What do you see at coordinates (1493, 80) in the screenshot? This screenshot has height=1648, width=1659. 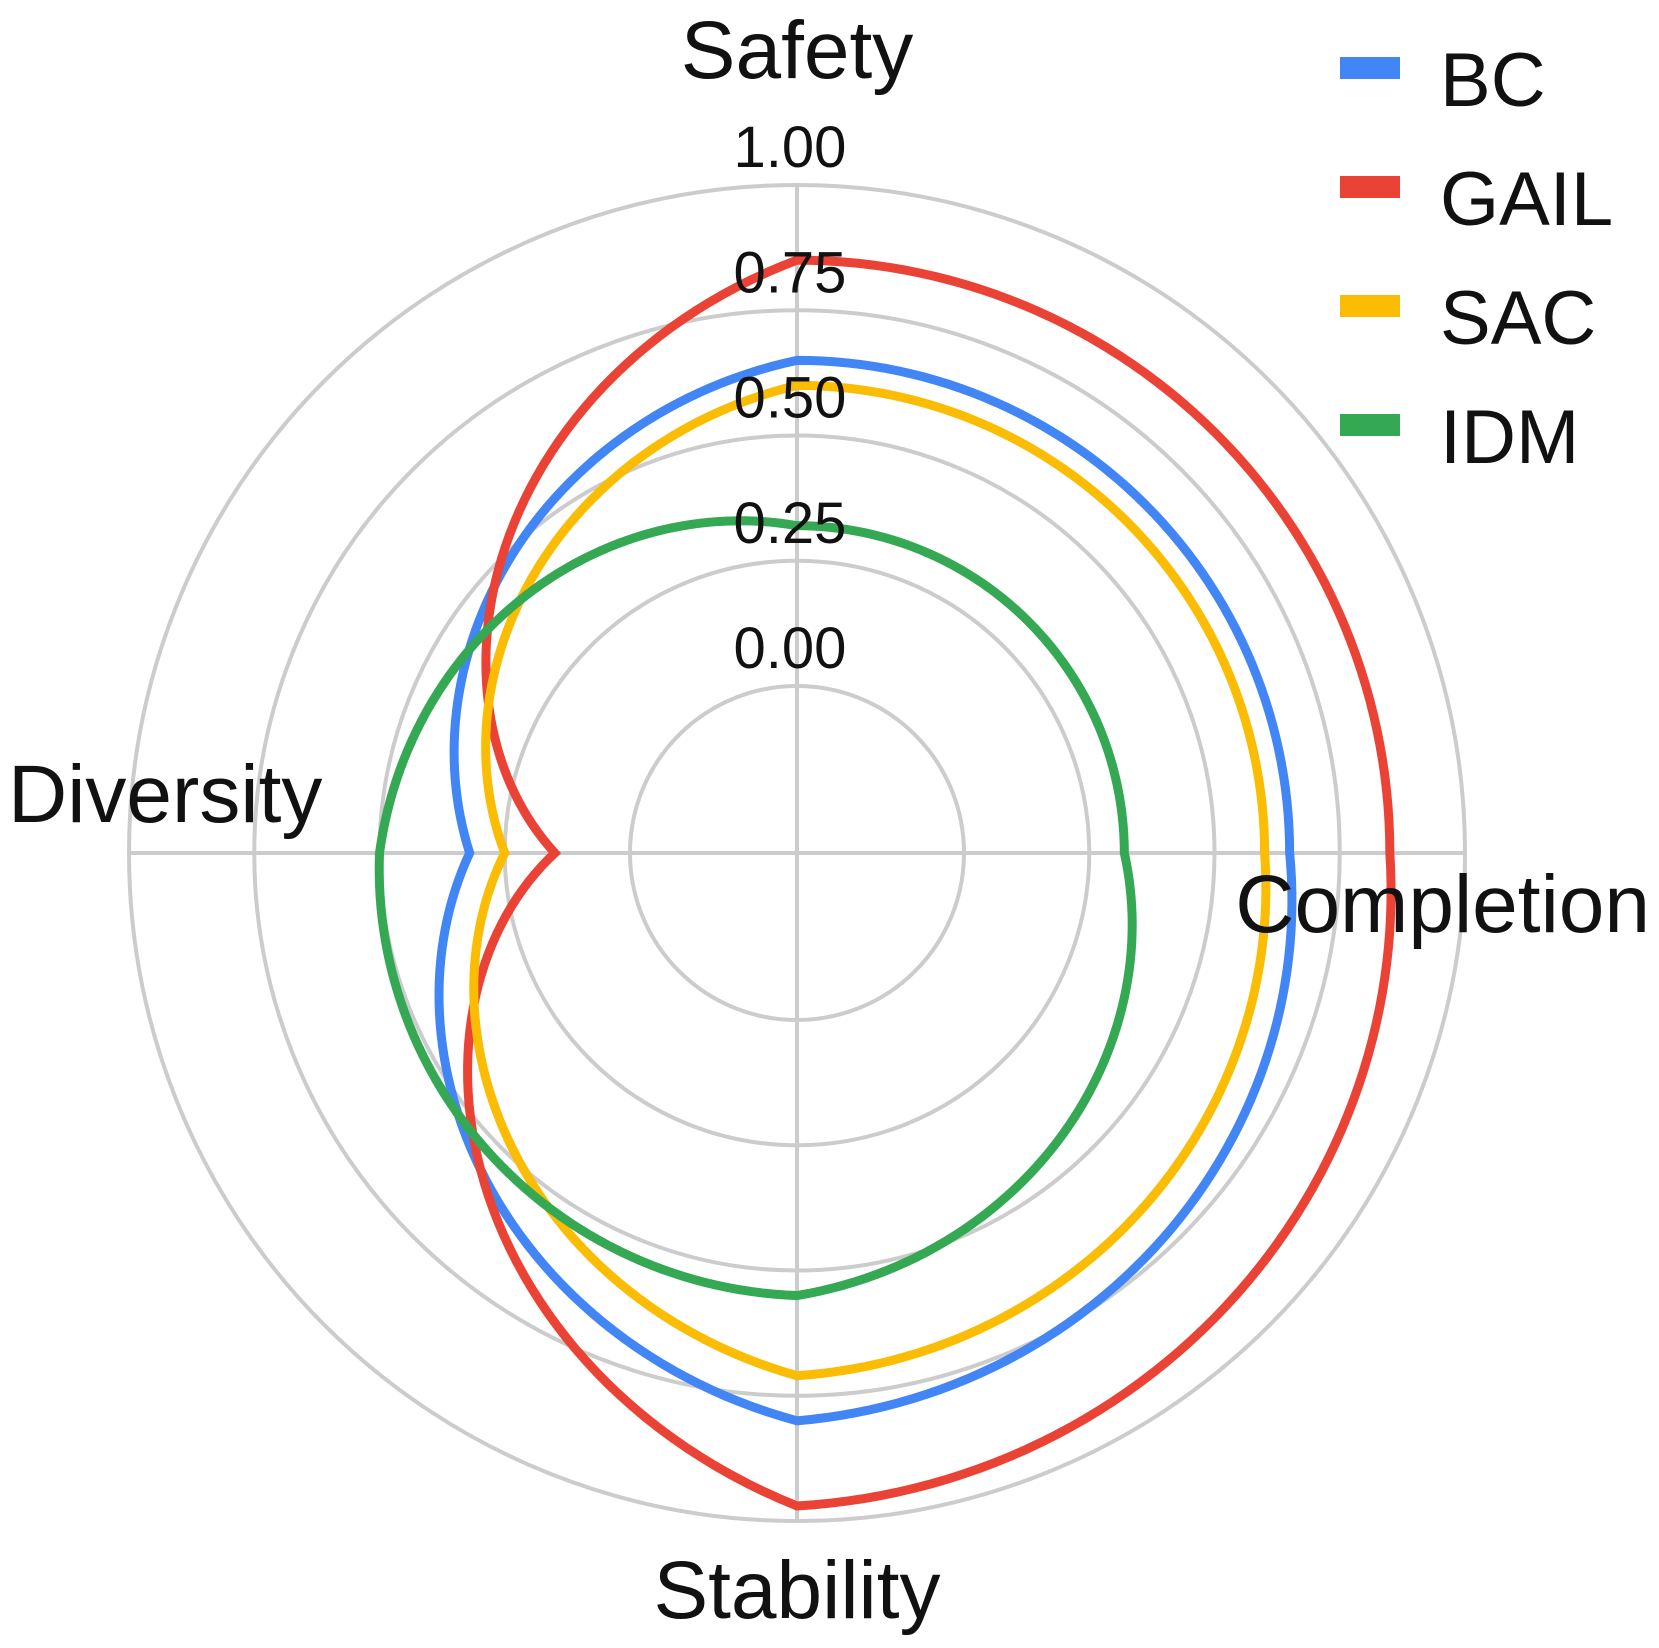 I see `legend-label: BC` at bounding box center [1493, 80].